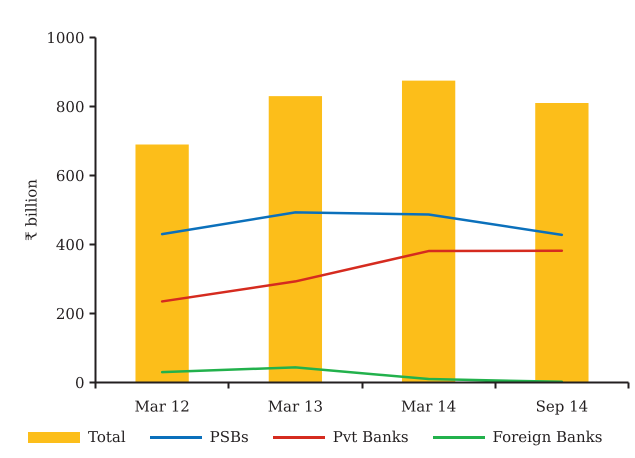 The height and width of the screenshot is (458, 635). What do you see at coordinates (79, 383) in the screenshot?
I see `y-tick-label: 0` at bounding box center [79, 383].